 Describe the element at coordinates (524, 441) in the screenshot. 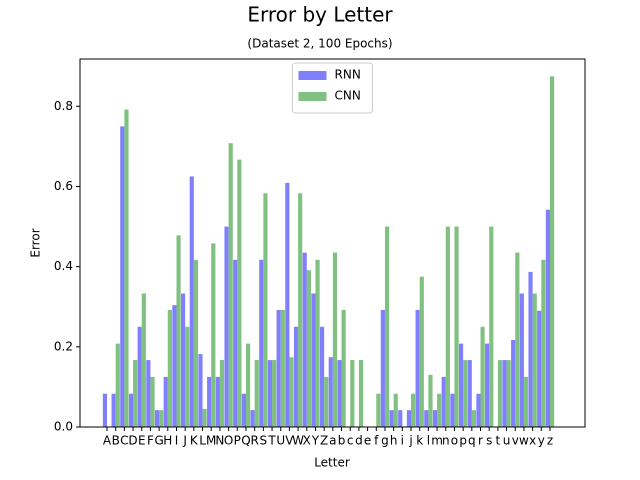

I see `x-tick-label: w` at that location.